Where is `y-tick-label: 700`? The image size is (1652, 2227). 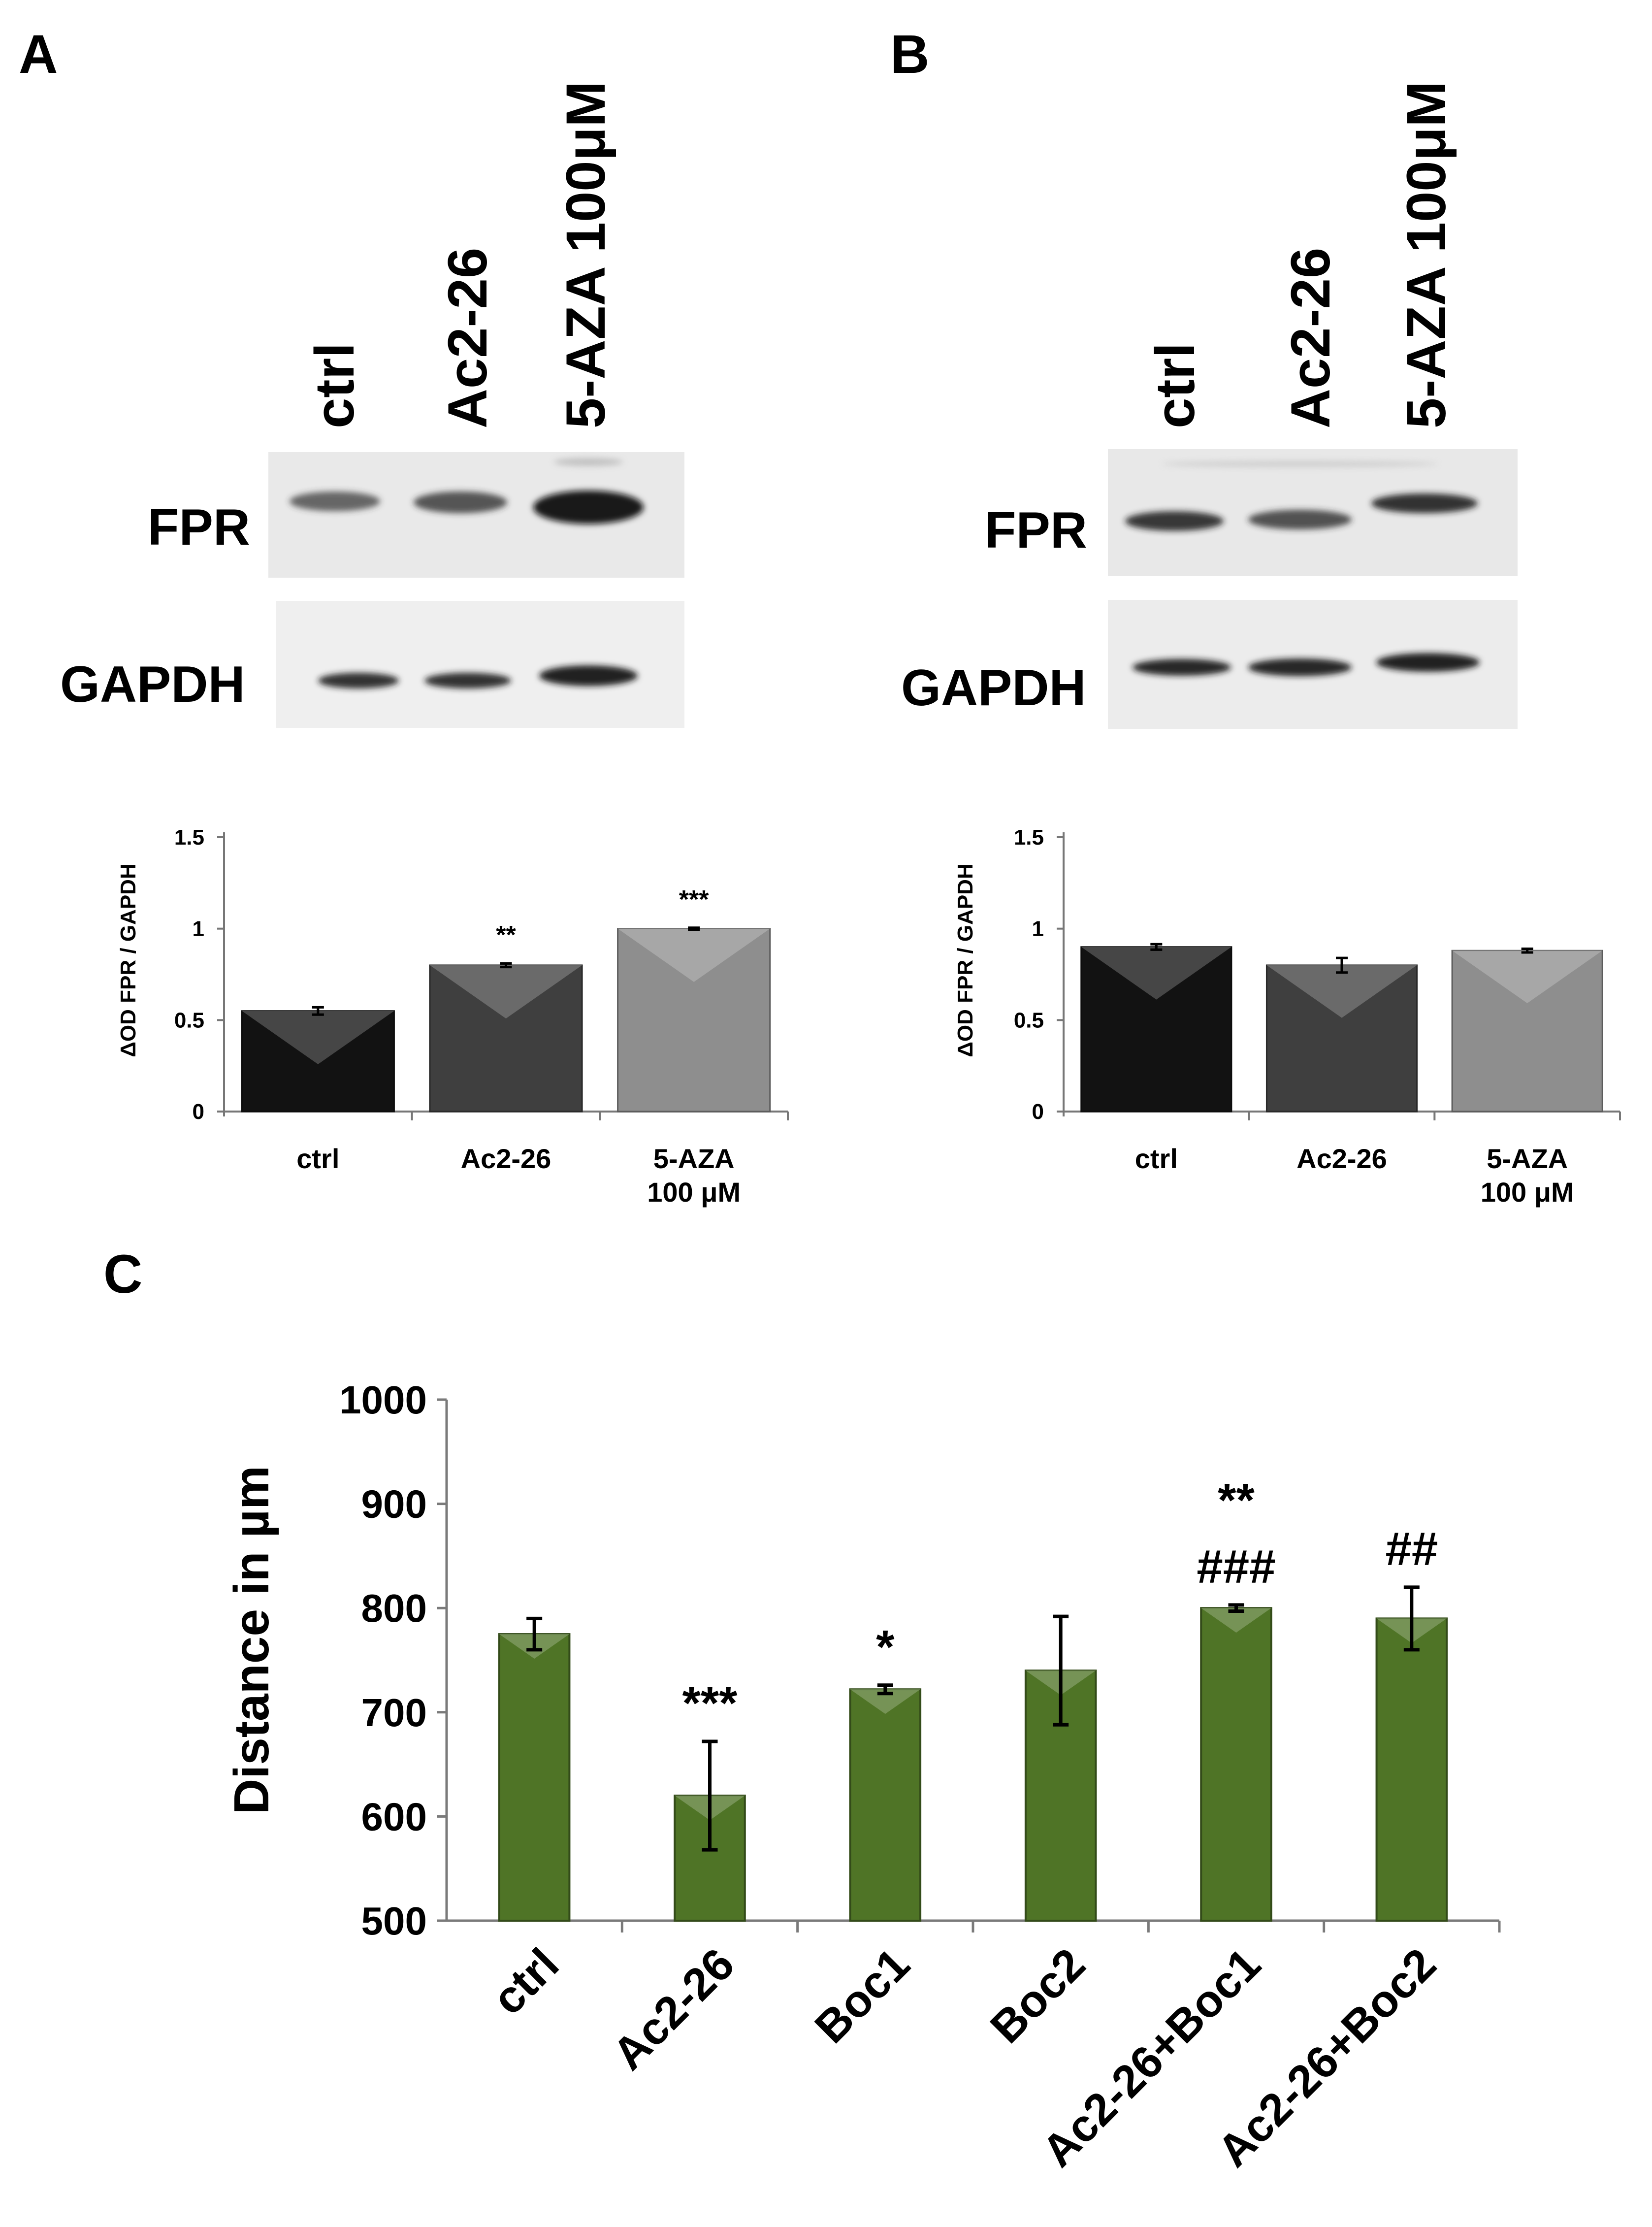
y-tick-label: 700 is located at coordinates (394, 1713).